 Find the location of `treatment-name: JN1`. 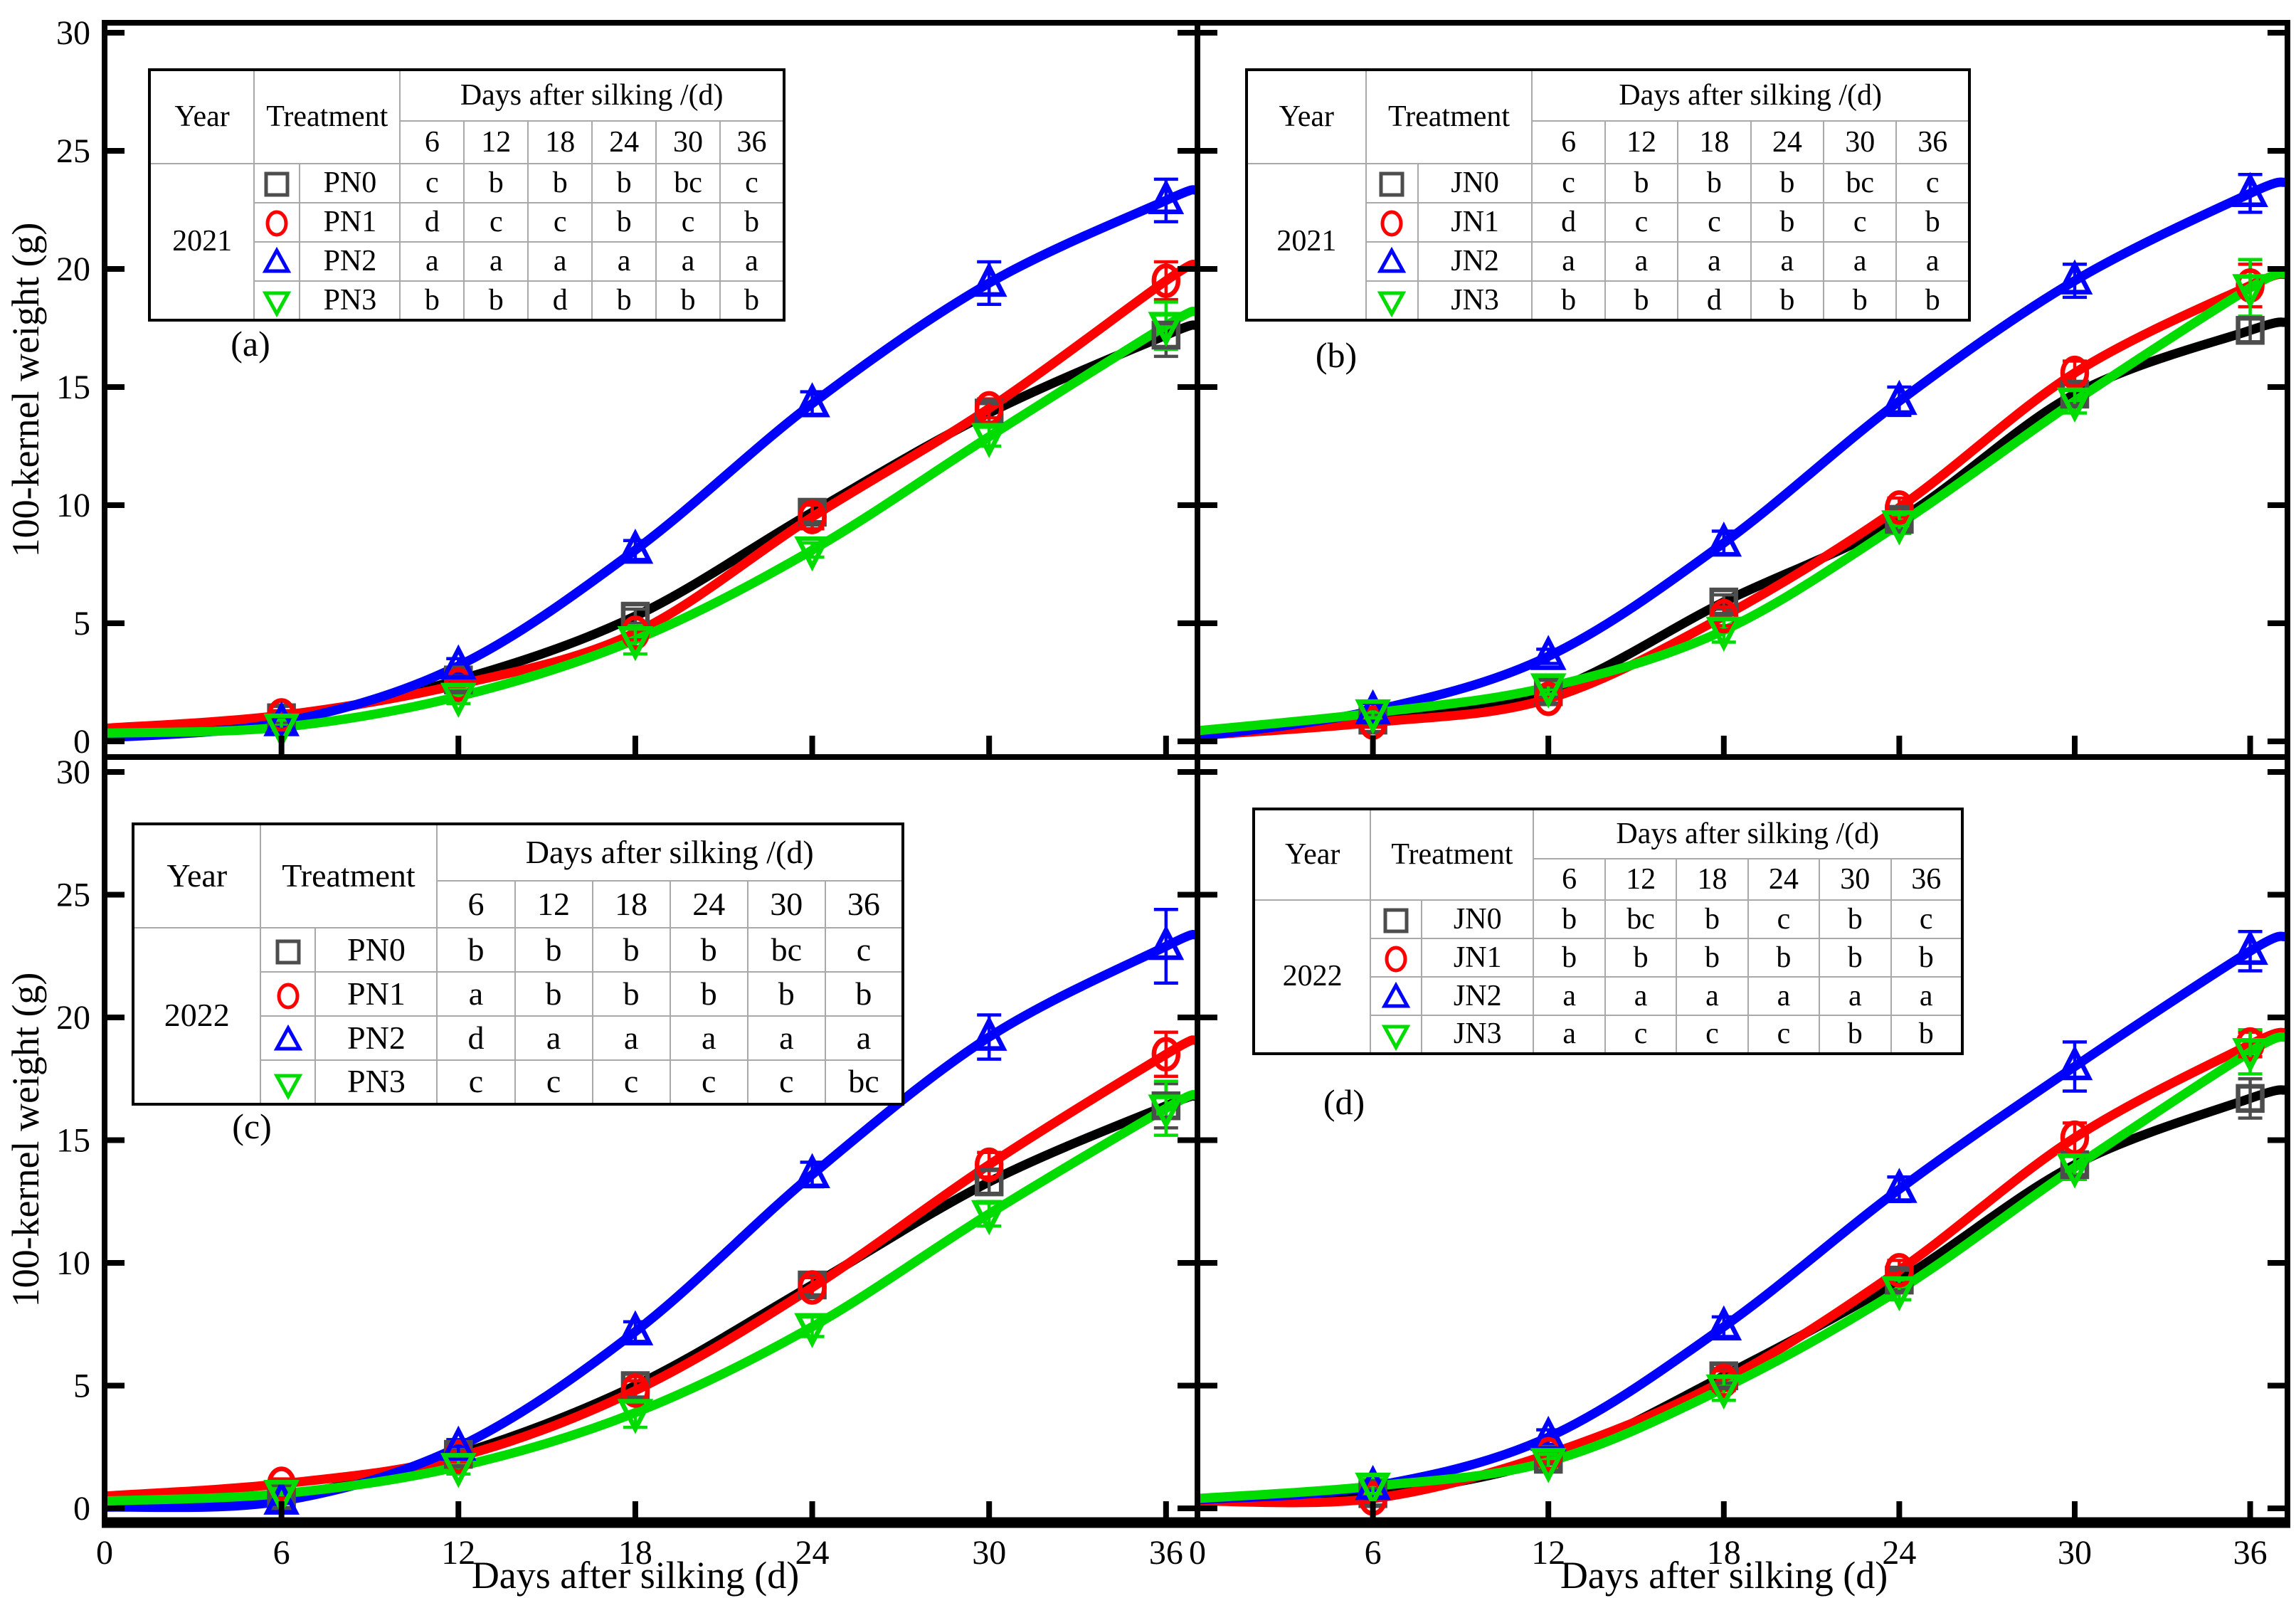

treatment-name: JN1 is located at coordinates (1478, 958).